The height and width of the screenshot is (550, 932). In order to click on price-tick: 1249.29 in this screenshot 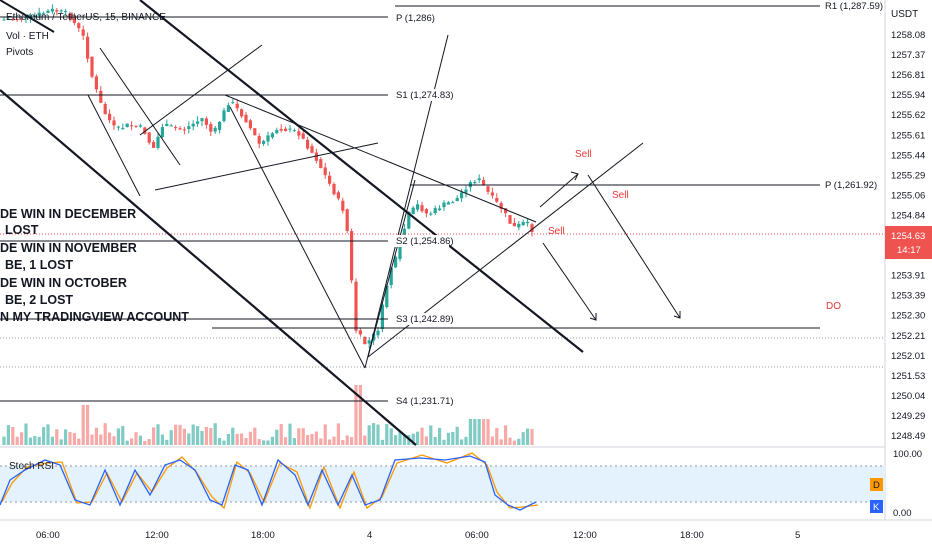, I will do `click(908, 416)`.